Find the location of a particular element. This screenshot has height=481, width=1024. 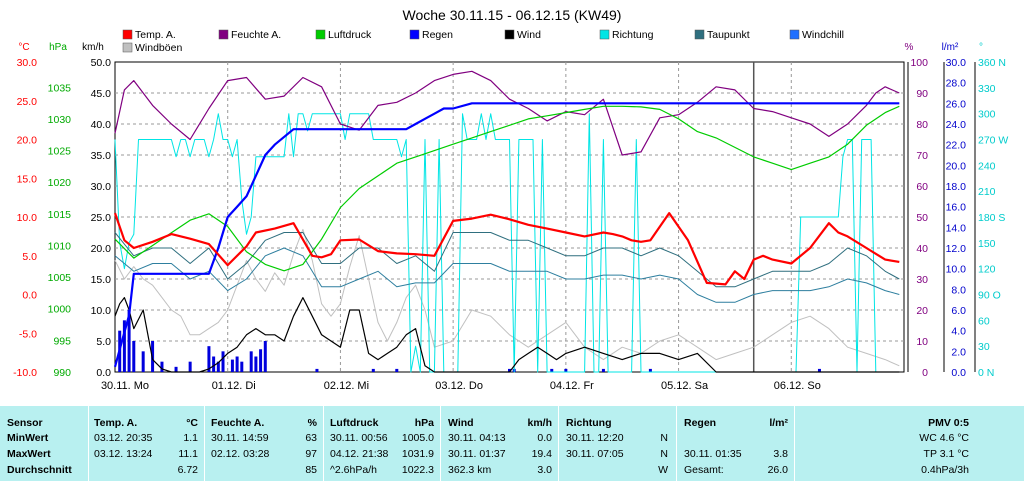

luftdruck-max-value: 1031.9 is located at coordinates (417, 454).